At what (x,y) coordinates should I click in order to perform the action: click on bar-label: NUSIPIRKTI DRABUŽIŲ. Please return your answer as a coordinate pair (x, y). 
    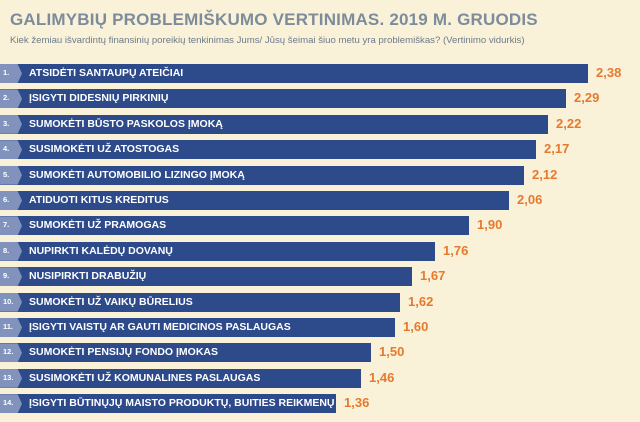
    Looking at the image, I should click on (88, 276).